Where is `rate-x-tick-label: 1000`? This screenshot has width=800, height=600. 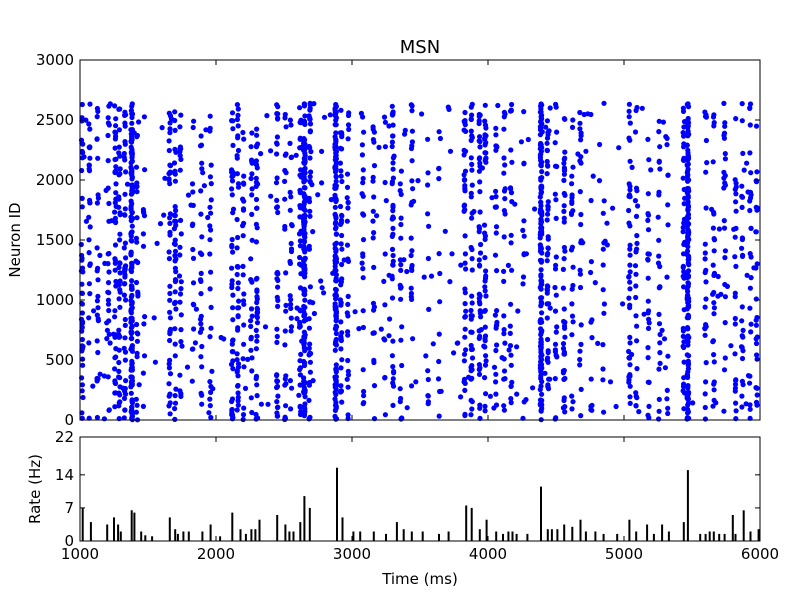 rate-x-tick-label: 1000 is located at coordinates (80, 554).